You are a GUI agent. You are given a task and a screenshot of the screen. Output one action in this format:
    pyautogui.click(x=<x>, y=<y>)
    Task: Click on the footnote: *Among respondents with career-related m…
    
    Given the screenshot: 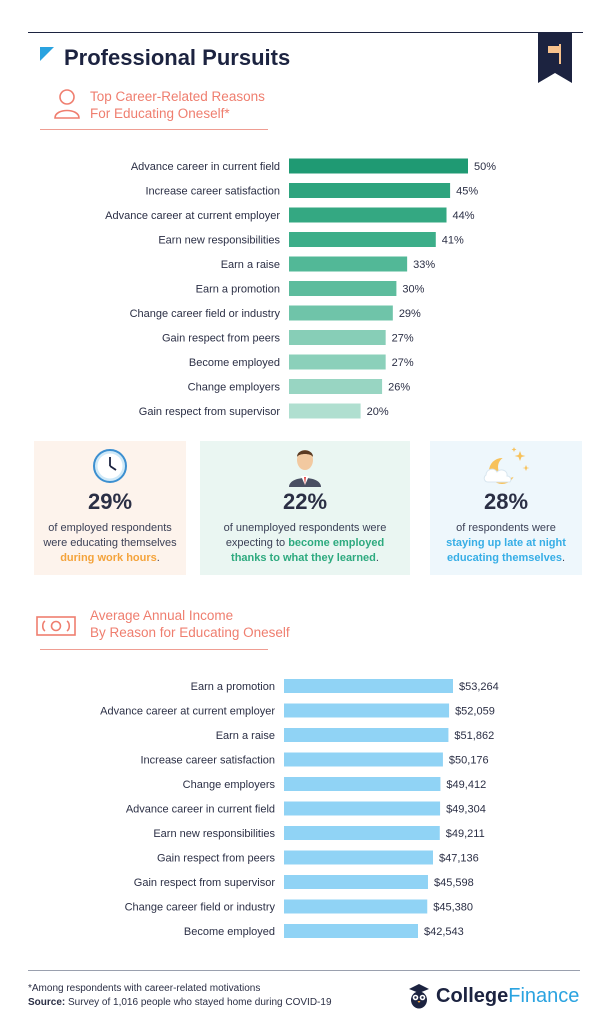 What is the action you would take?
    pyautogui.click(x=144, y=988)
    